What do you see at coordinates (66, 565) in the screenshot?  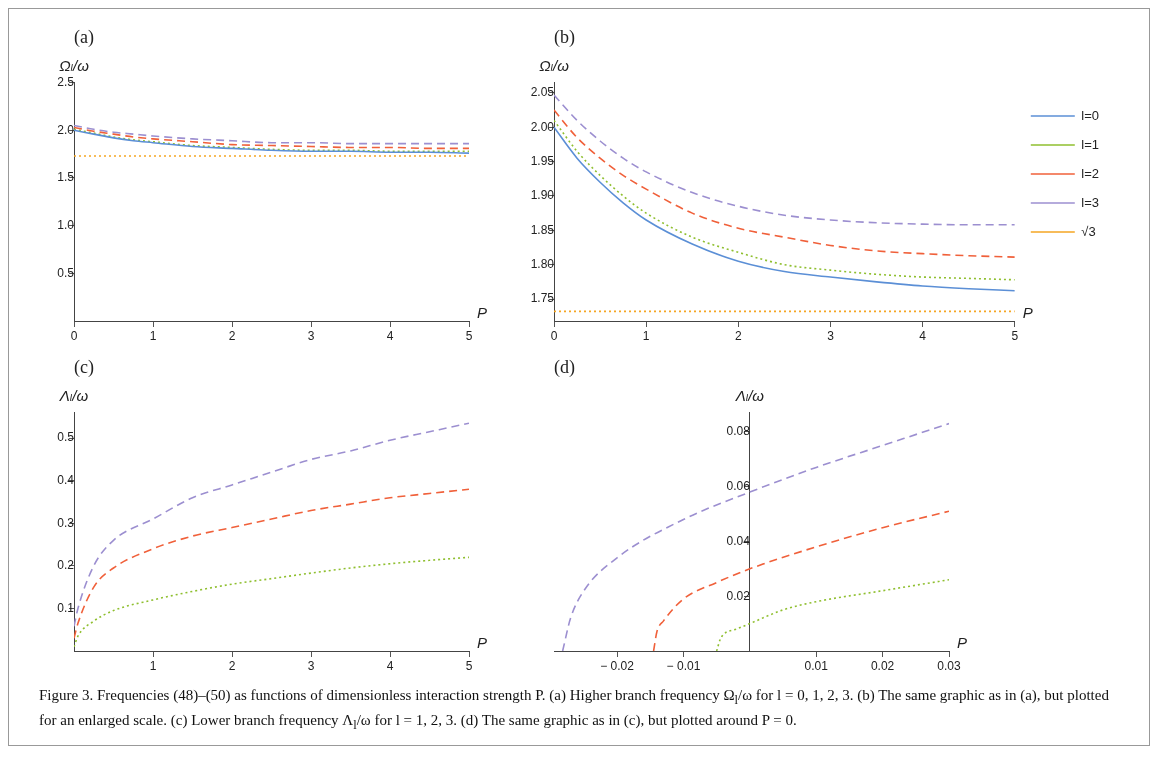 I see `y-tick-label: 0.2` at bounding box center [66, 565].